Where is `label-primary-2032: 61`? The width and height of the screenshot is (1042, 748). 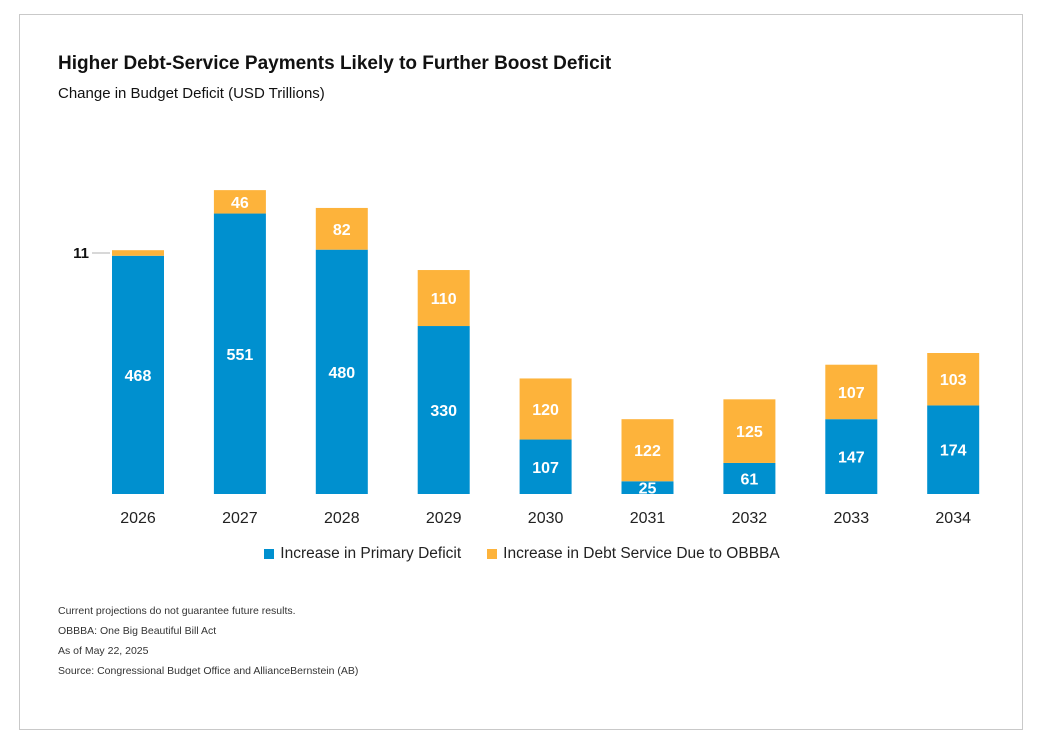
label-primary-2032: 61 is located at coordinates (750, 479).